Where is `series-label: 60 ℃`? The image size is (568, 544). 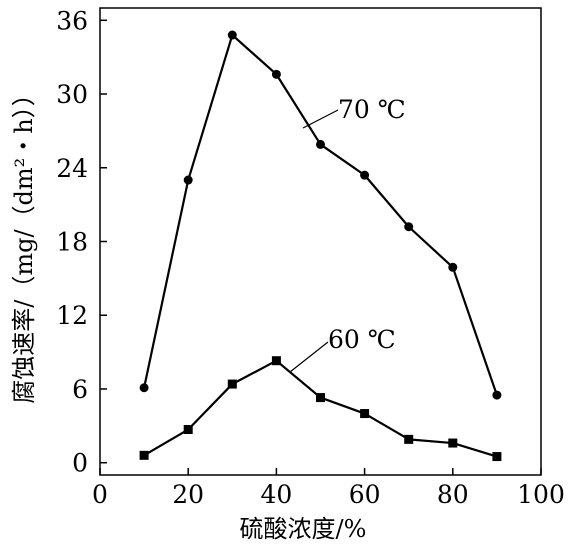
series-label: 60 ℃ is located at coordinates (362, 339).